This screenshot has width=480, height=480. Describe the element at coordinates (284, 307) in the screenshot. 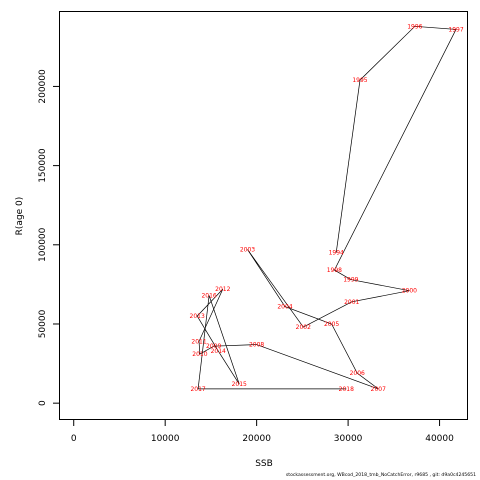

I see `point-label-2004: 2004` at that location.